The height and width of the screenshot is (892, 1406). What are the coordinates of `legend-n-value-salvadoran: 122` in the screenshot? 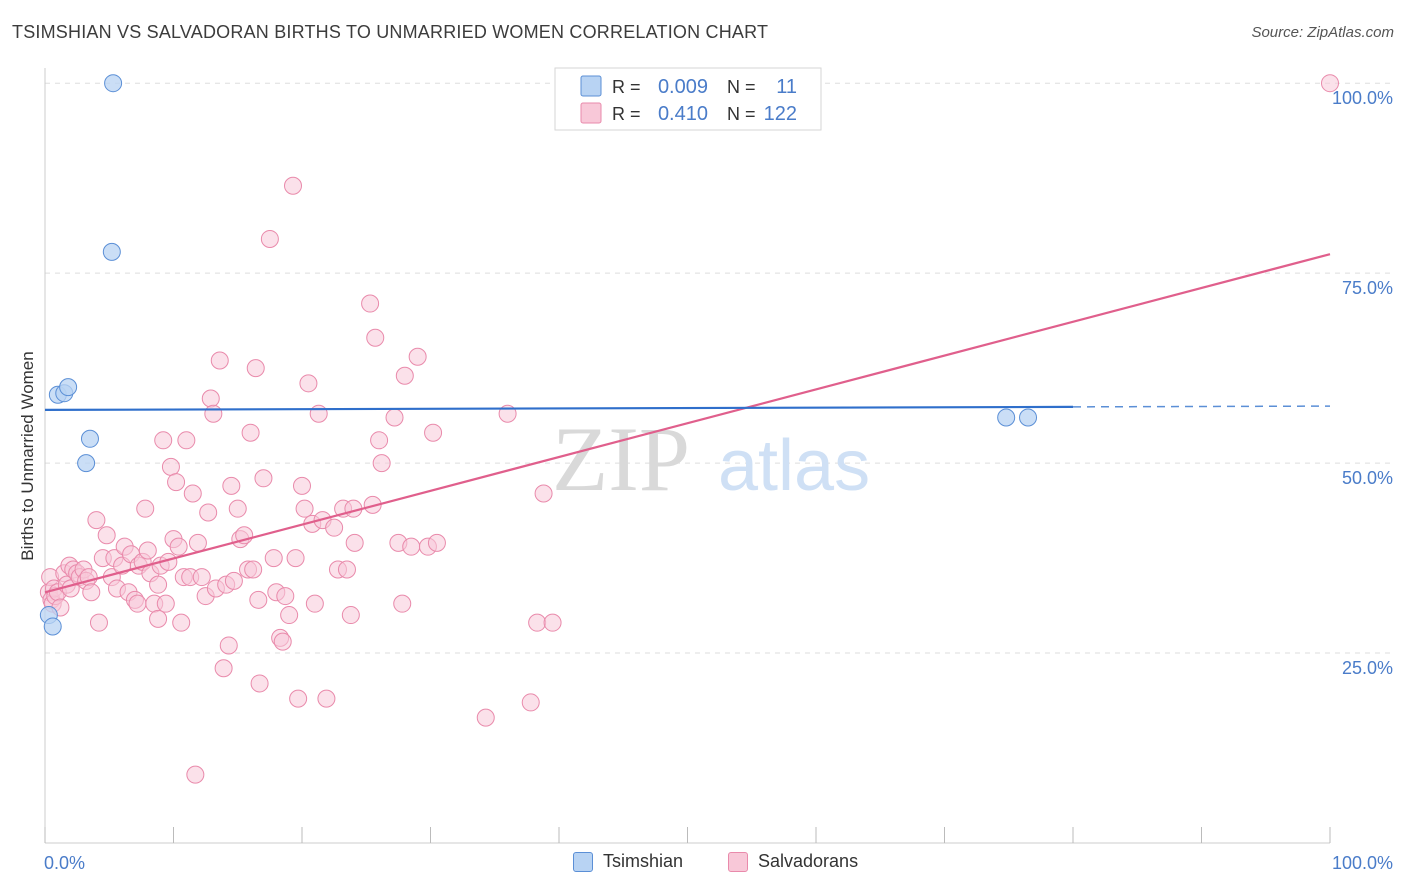 It's located at (780, 114).